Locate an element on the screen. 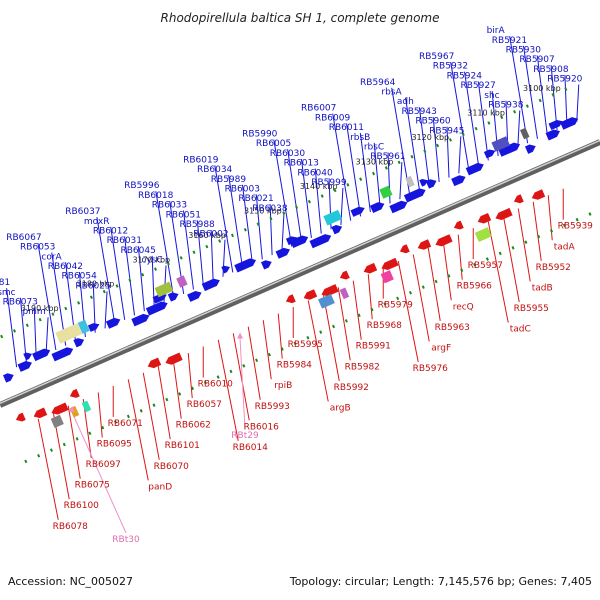 The width and height of the screenshot is (600, 600). forward-gene-label: RB6038 is located at coordinates (270, 209).